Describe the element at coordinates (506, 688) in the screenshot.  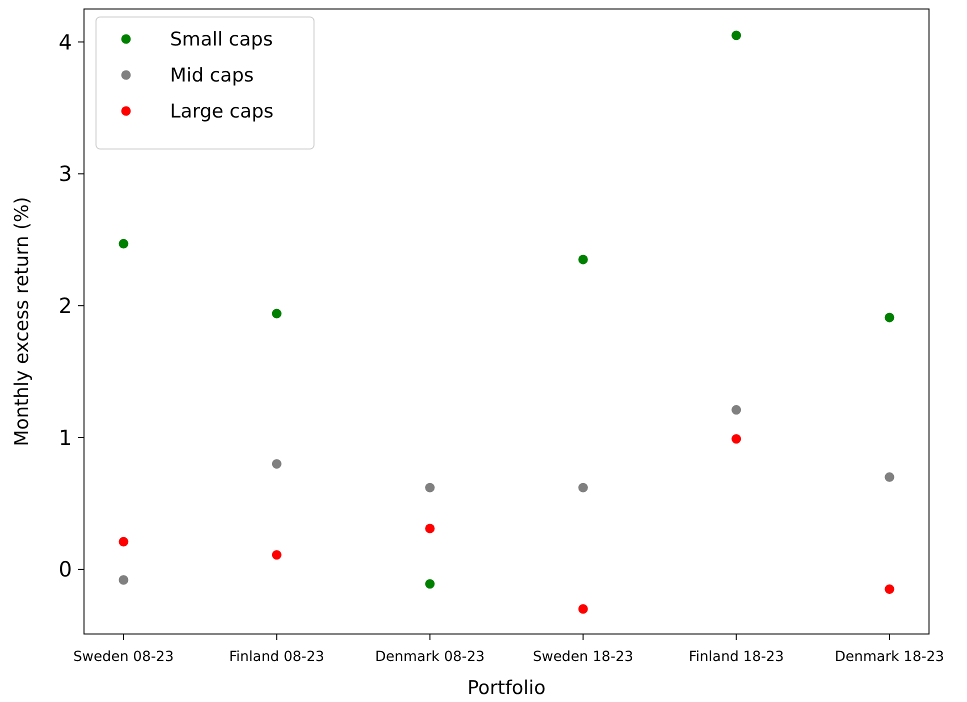
I see `x-axis-title: Portfolio` at that location.